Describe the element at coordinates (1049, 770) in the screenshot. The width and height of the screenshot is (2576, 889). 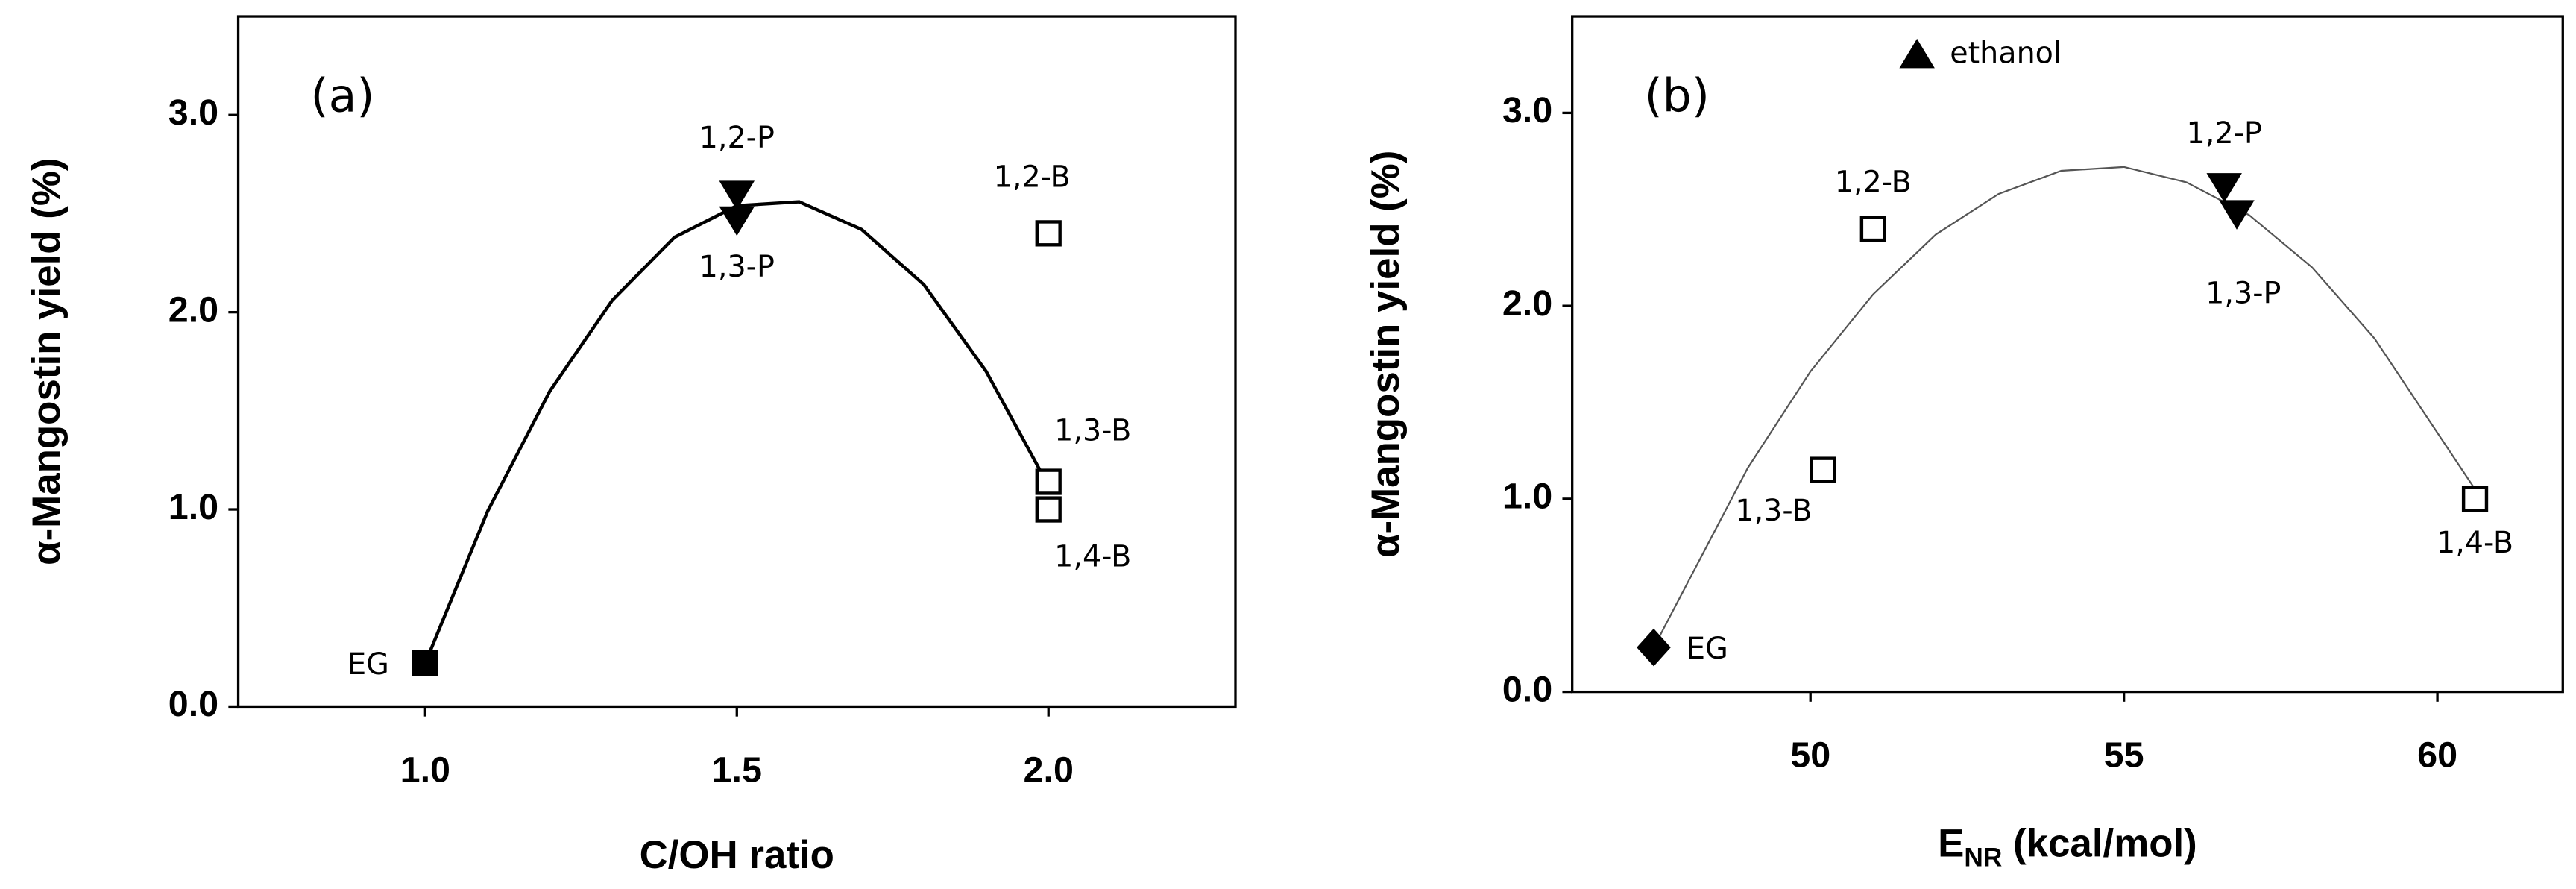
I see `x-tick-label: 2.0` at that location.